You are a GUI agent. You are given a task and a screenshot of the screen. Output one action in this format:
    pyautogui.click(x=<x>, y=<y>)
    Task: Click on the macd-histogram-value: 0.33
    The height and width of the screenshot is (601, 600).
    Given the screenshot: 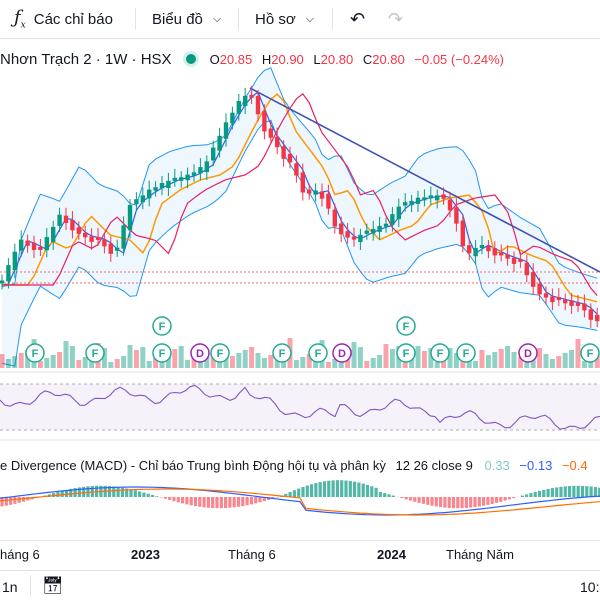 What is the action you would take?
    pyautogui.click(x=496, y=465)
    